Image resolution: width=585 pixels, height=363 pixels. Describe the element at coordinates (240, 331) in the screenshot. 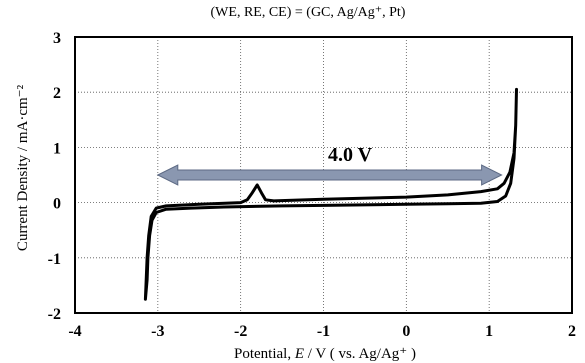

I see `x-tick-label: -2` at that location.